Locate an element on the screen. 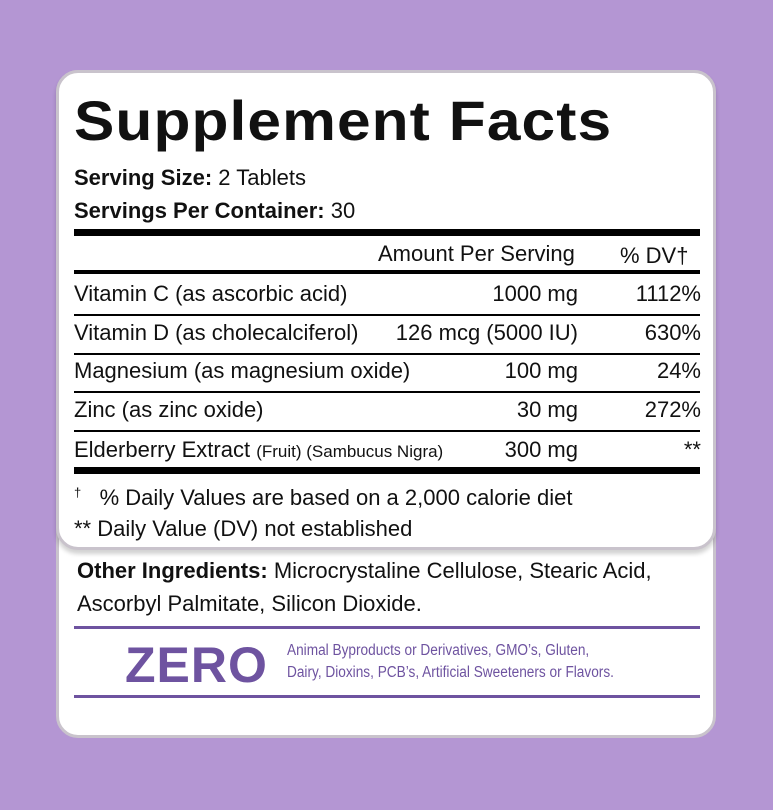 This screenshot has width=773, height=810. serving-size: Serving Size: 2 Tablets is located at coordinates (190, 178).